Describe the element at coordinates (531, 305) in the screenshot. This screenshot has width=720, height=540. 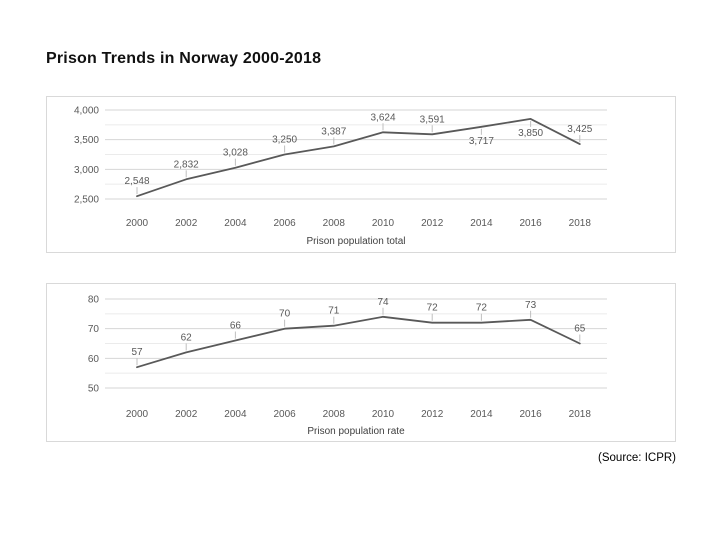
I see `svg-text: 73` at that location.